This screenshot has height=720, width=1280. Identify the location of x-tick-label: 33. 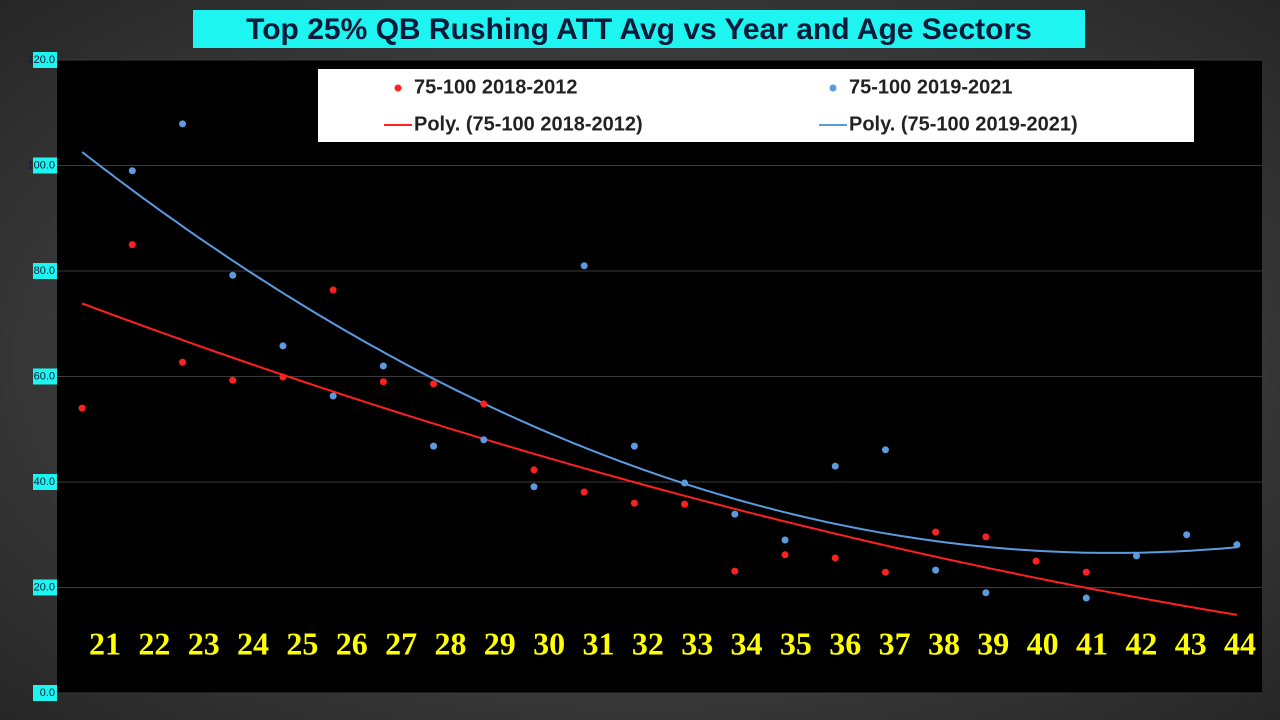
(697, 643).